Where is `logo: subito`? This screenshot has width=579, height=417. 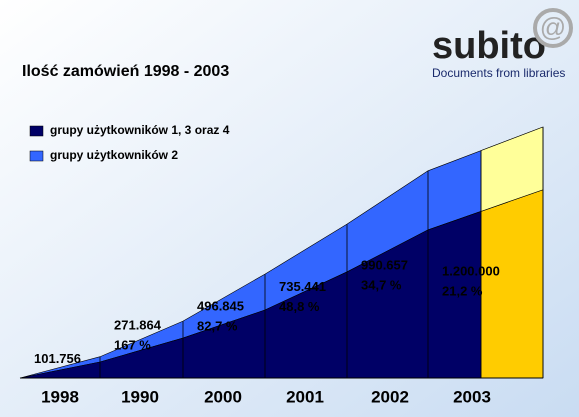 logo: subito is located at coordinates (489, 46).